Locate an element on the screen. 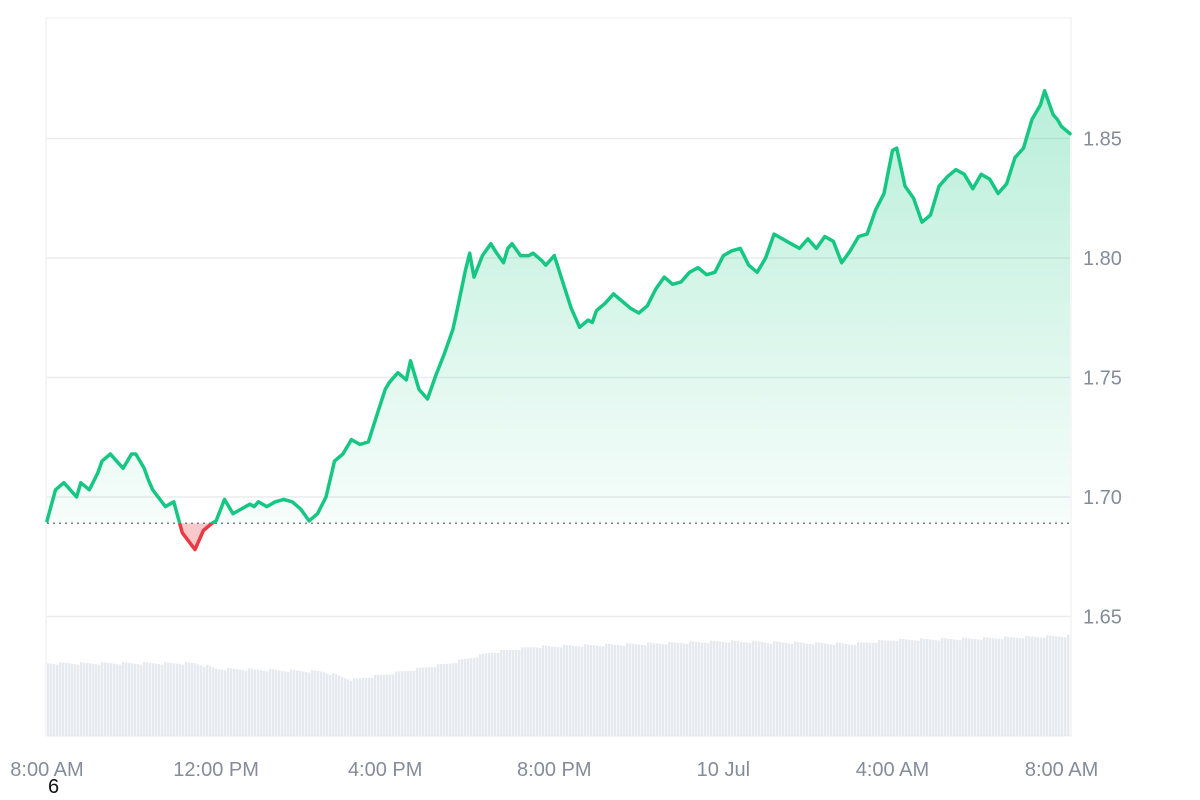  y-tick-label: 1.70 is located at coordinates (1102, 498).